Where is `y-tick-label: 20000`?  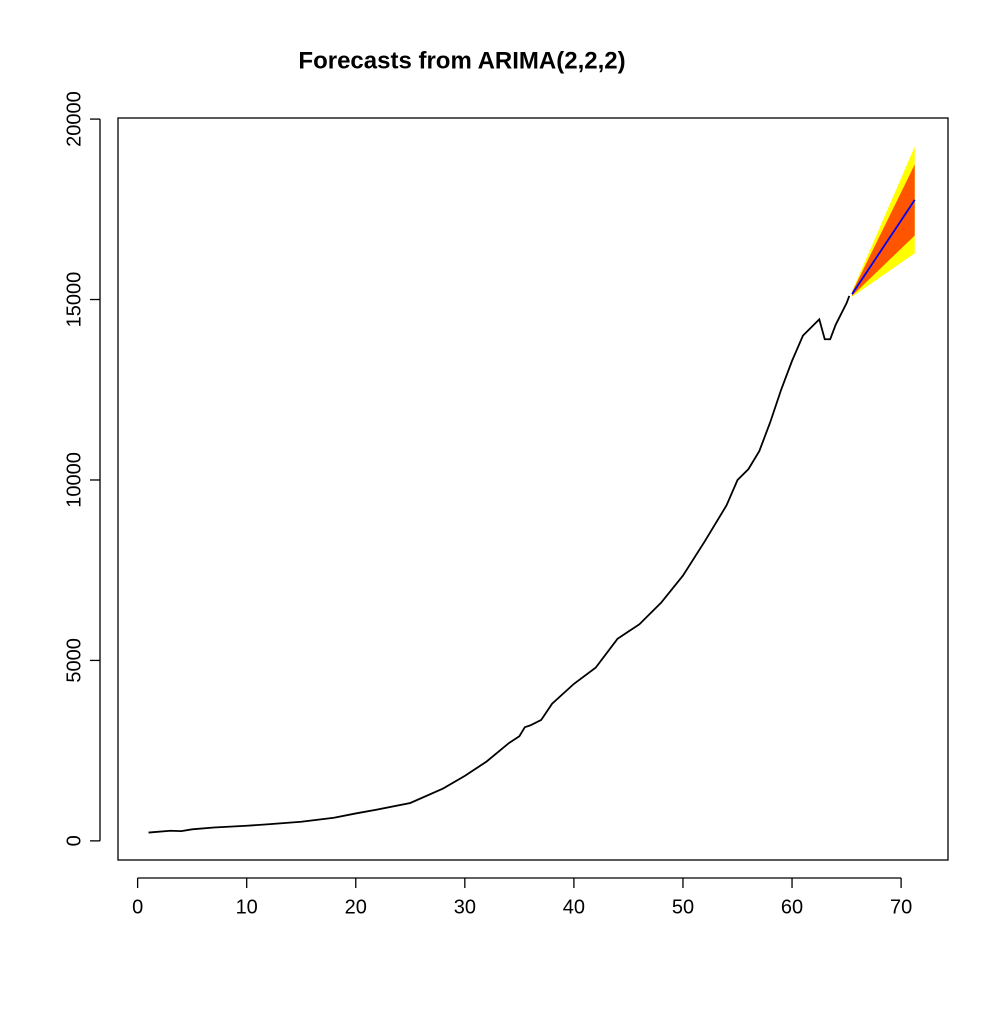 y-tick-label: 20000 is located at coordinates (74, 119).